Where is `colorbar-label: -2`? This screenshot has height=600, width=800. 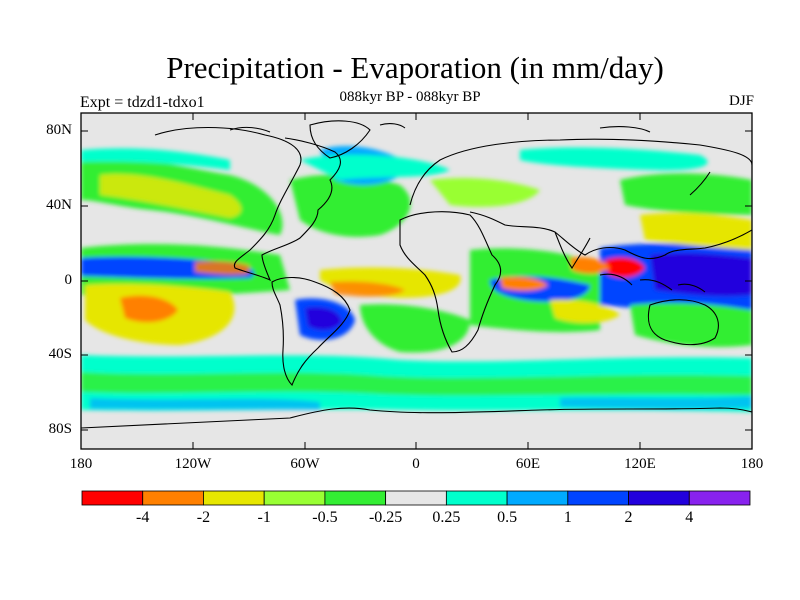
colorbar-label: -2 is located at coordinates (203, 517).